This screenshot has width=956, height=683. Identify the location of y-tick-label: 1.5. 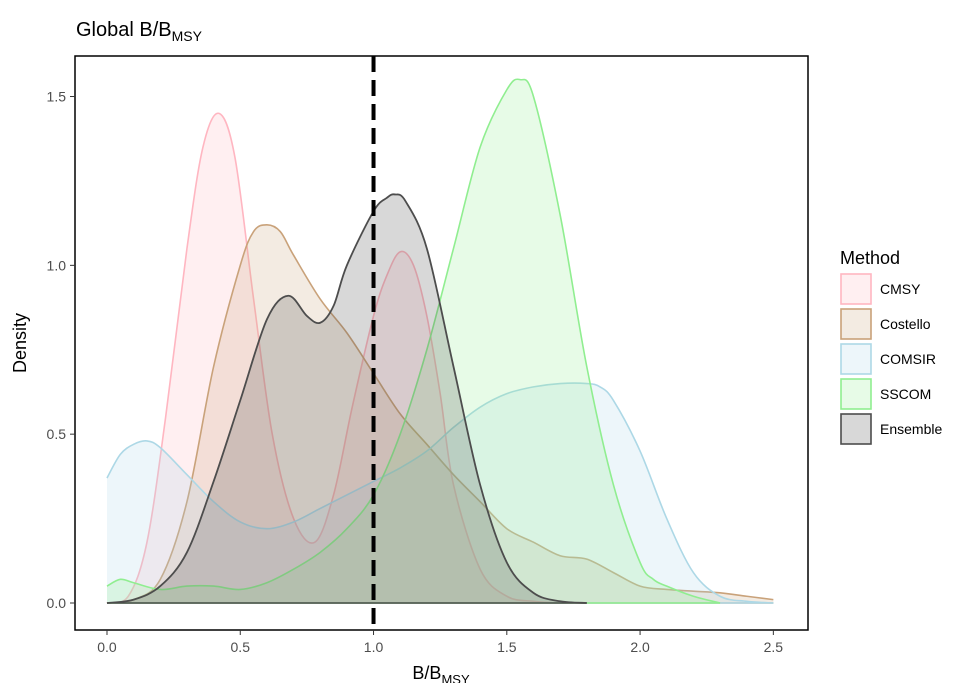
(57, 97).